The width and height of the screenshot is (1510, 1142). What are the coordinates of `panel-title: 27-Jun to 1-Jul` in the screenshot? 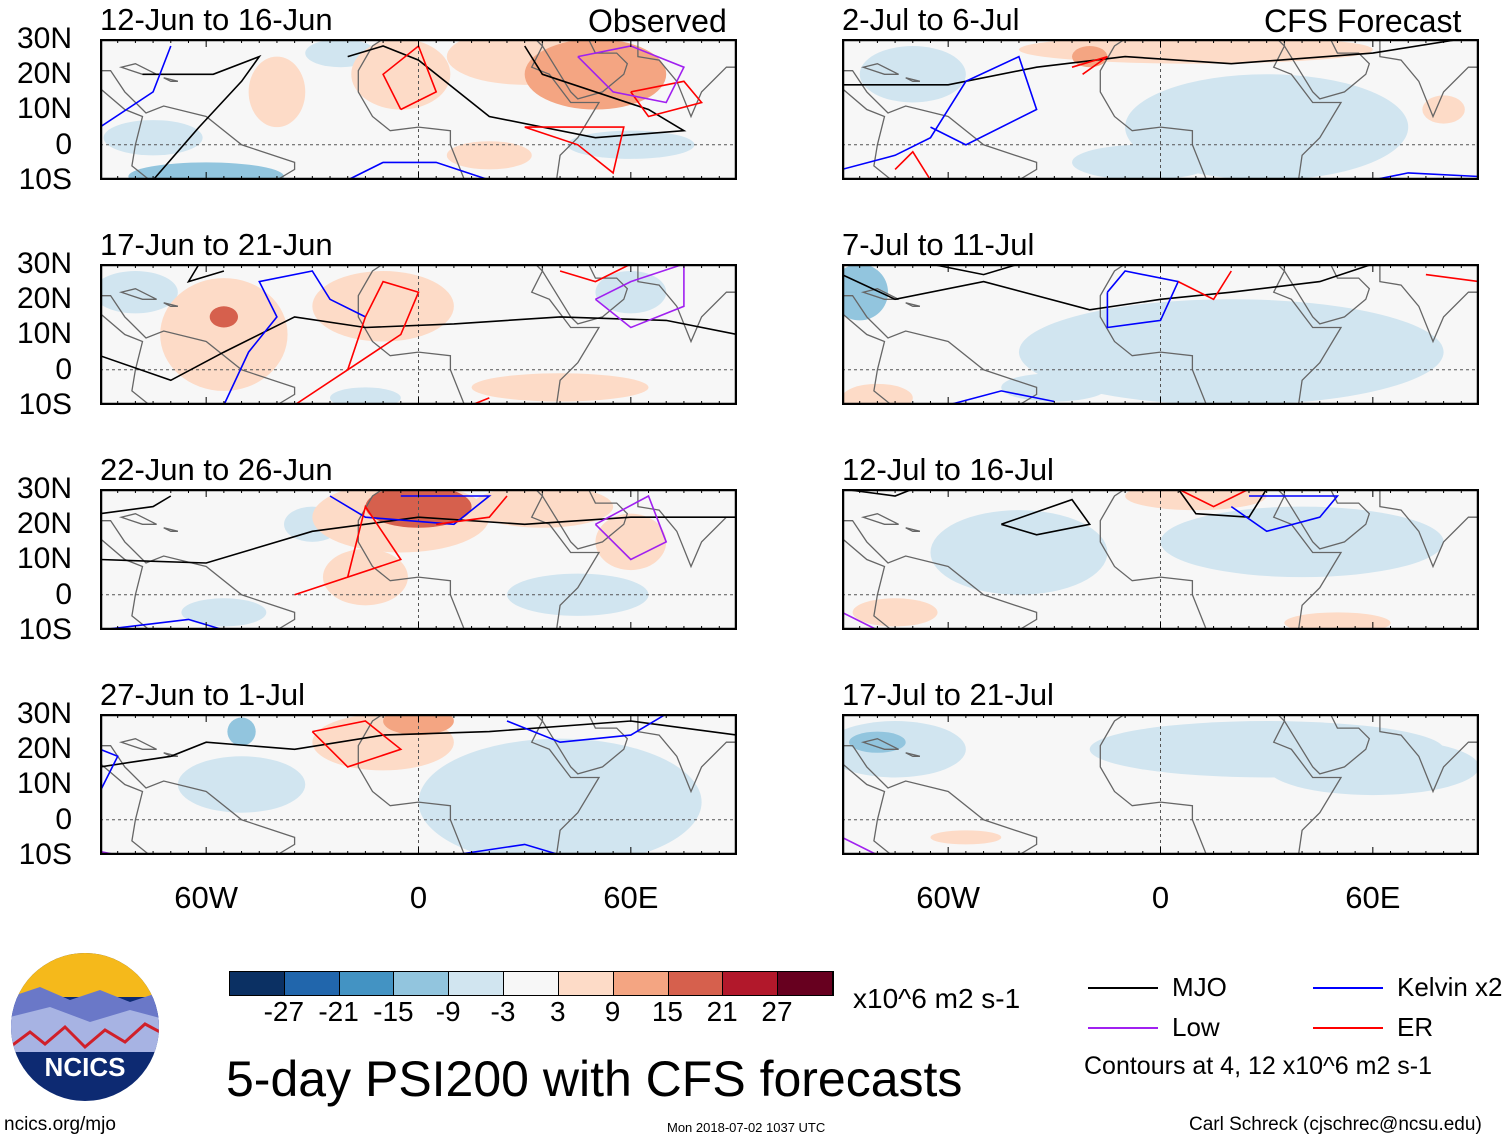 It's located at (203, 694).